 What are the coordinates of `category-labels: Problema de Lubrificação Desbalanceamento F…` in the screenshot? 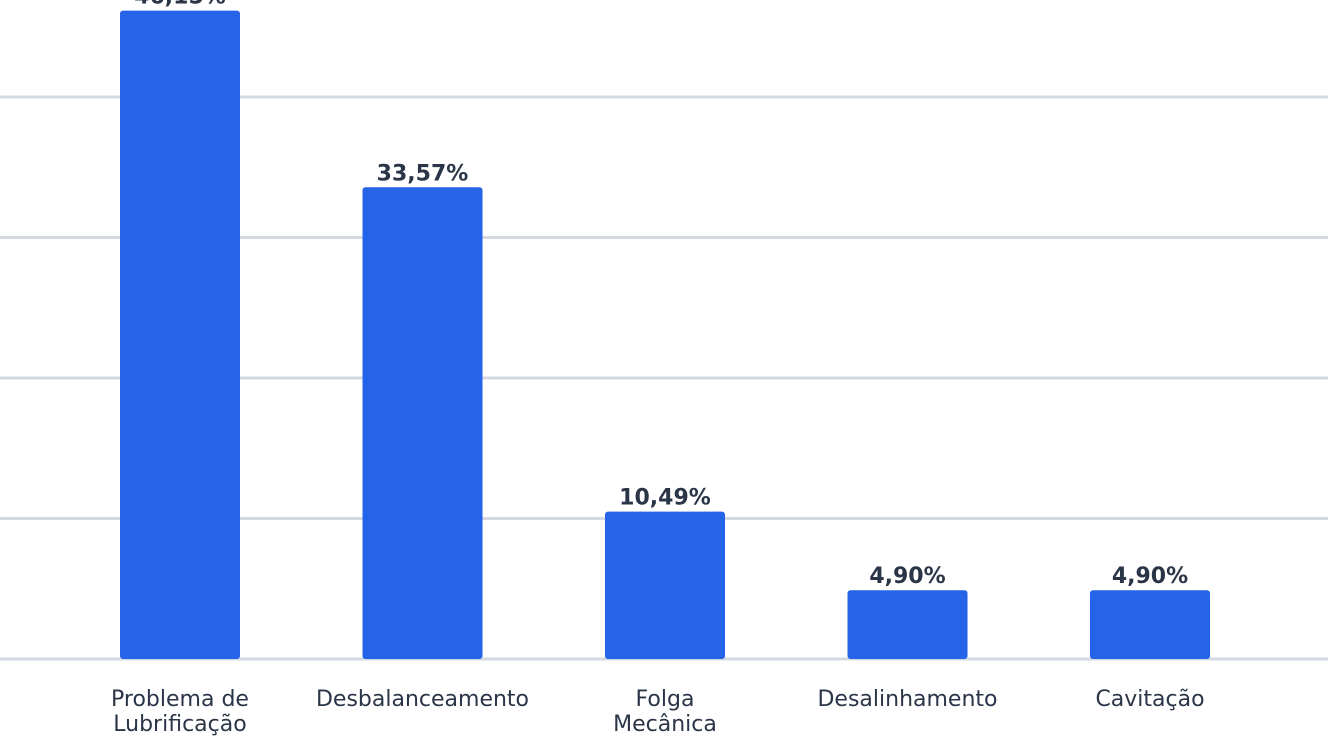 It's located at (658, 712).